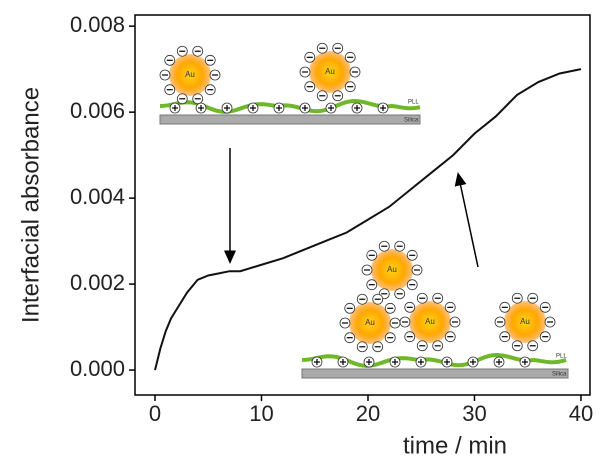 The width and height of the screenshot is (601, 470). What do you see at coordinates (466, 220) in the screenshot?
I see `arrow` at bounding box center [466, 220].